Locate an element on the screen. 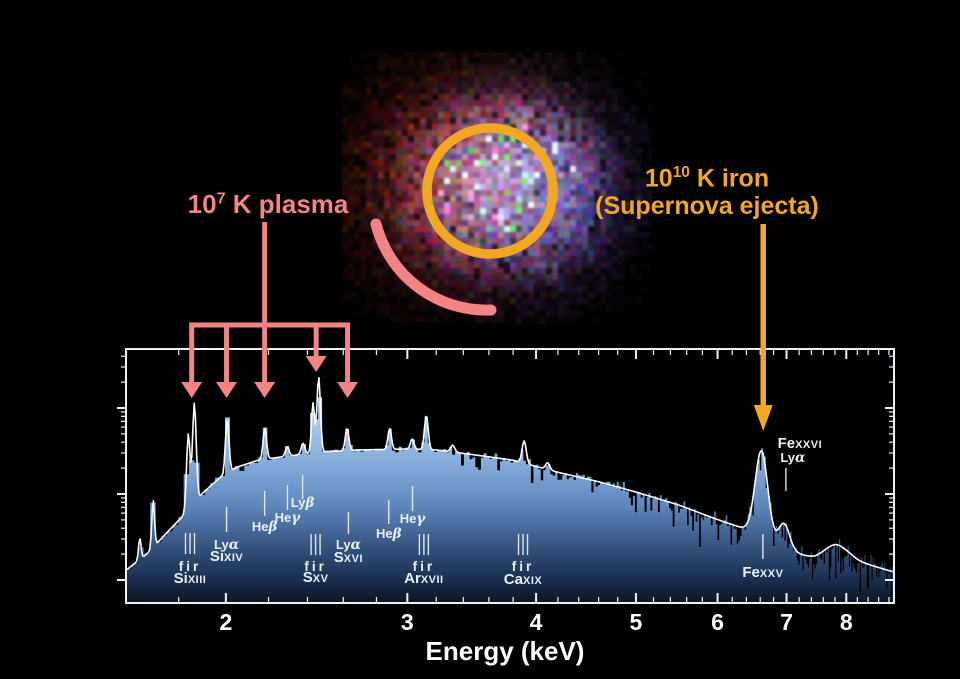  svg-text: Lyβ is located at coordinates (303, 503).